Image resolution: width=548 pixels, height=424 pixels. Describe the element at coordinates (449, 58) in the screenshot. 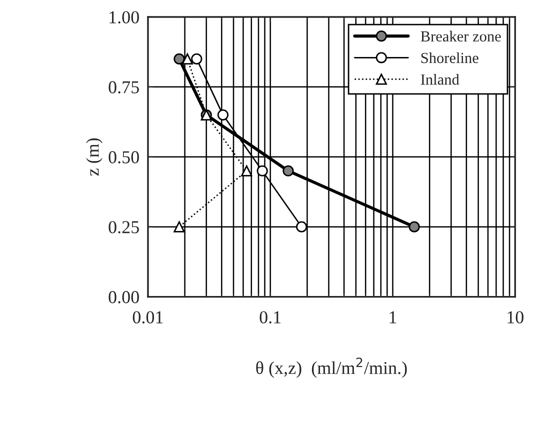

I see `legend-label: Shoreline` at that location.